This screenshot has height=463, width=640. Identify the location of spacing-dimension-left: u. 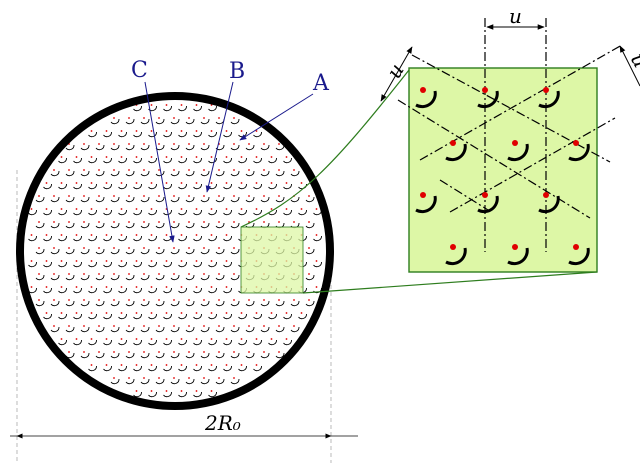
(396, 74).